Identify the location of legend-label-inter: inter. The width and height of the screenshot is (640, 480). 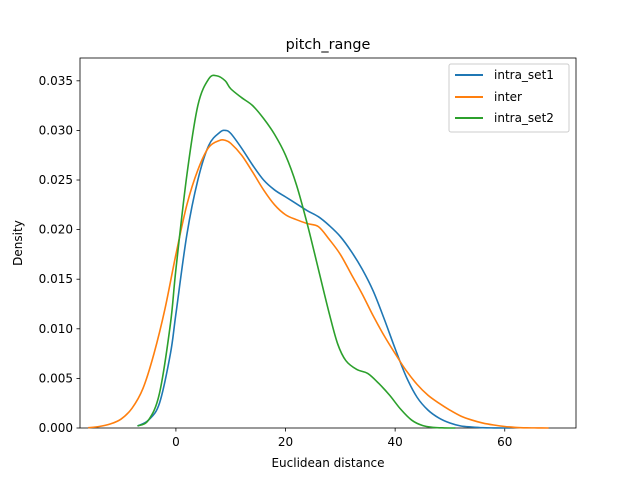
(508, 97).